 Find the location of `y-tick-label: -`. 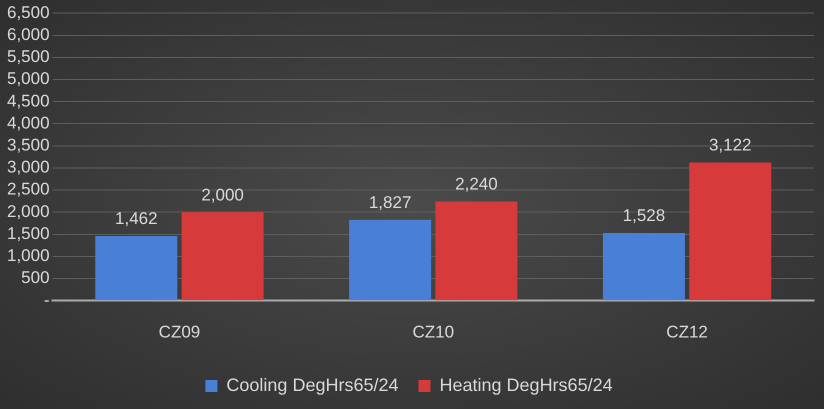

y-tick-label: - is located at coordinates (47, 300).